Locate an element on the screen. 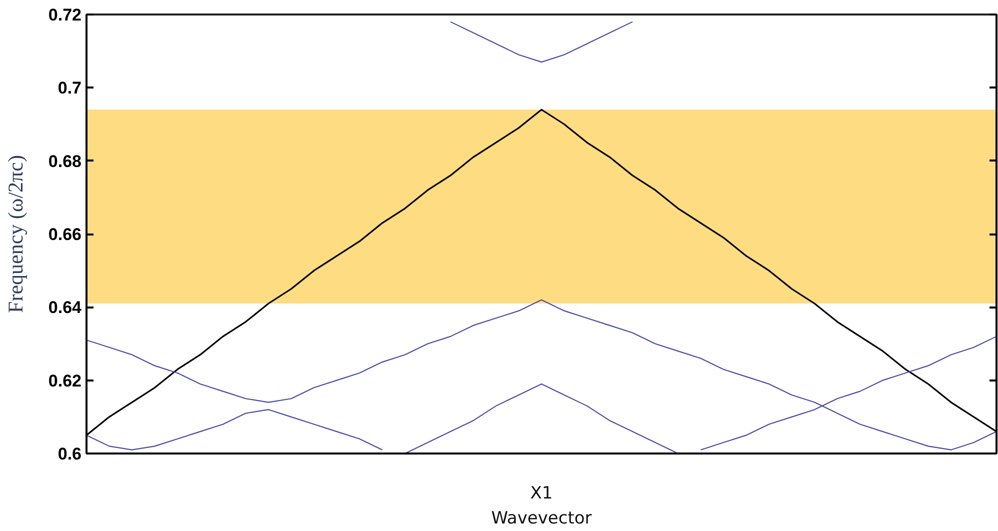 The height and width of the screenshot is (531, 998). y-tick-label: 0.72 is located at coordinates (65, 15).